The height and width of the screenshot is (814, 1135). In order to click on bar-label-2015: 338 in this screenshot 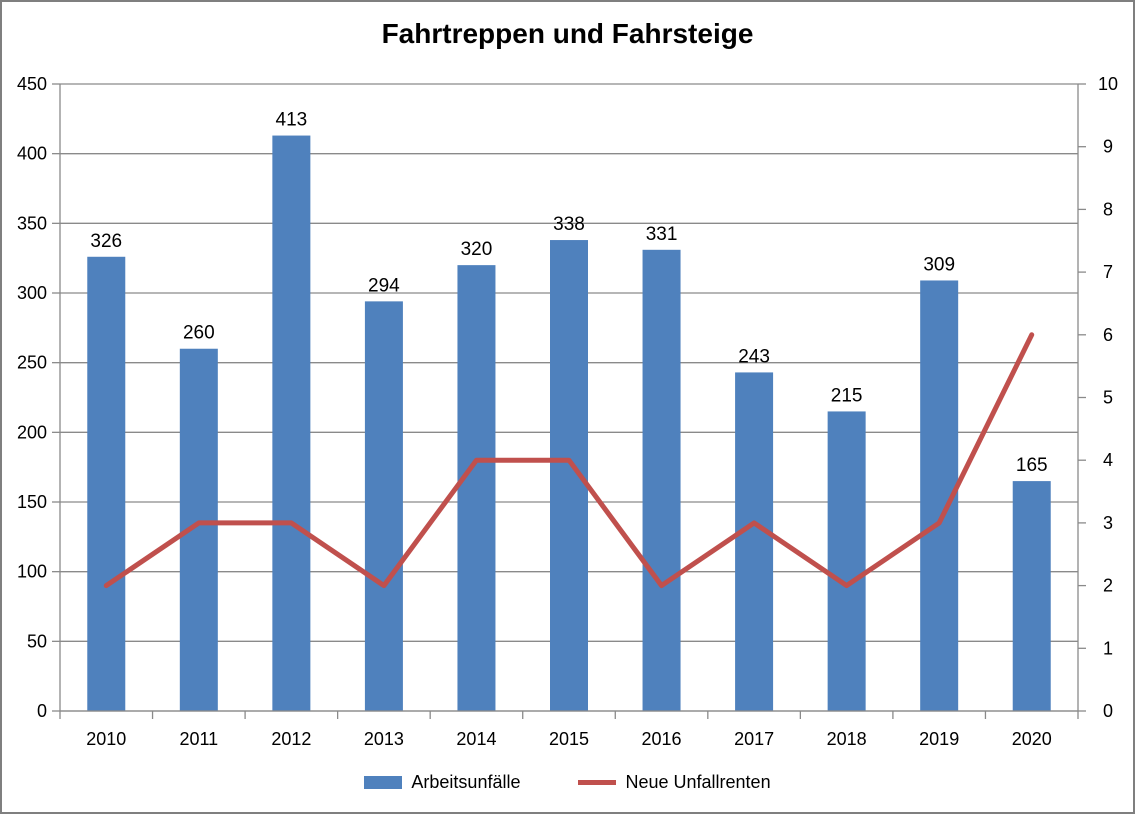, I will do `click(569, 224)`.